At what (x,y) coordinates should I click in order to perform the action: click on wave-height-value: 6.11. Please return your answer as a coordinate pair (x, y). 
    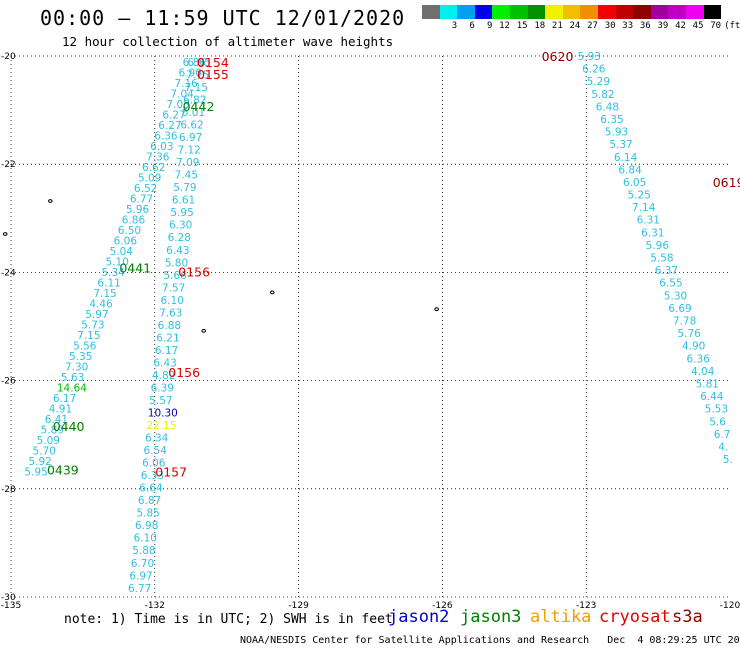
    Looking at the image, I should click on (108, 283).